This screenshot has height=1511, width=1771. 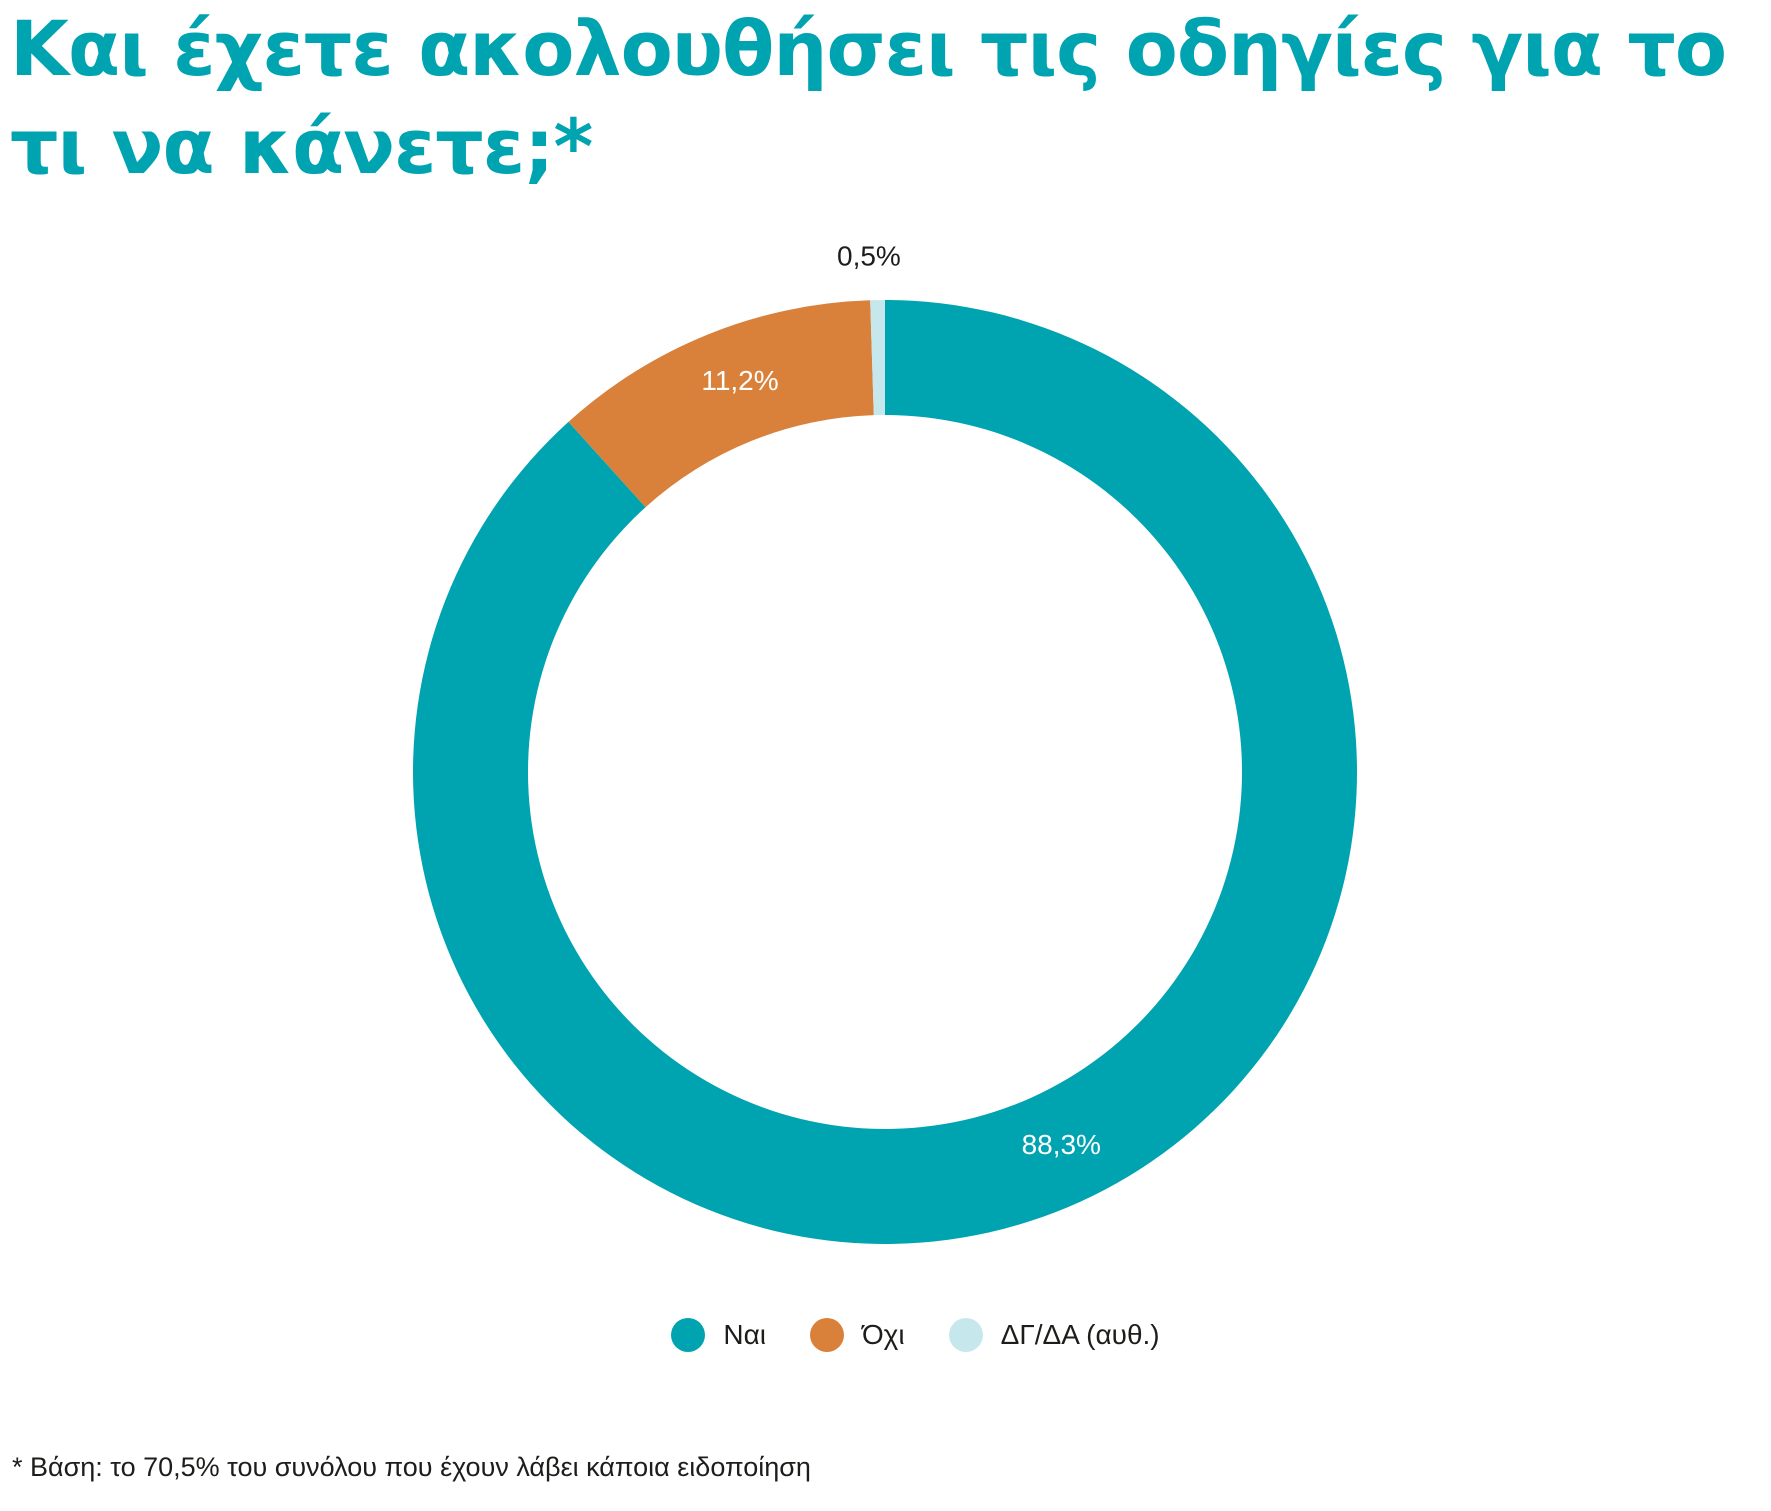 I want to click on chart-legend: Ναι Όχι ΔΓ/ΔΑ (αυθ.), so click(x=885, y=1335).